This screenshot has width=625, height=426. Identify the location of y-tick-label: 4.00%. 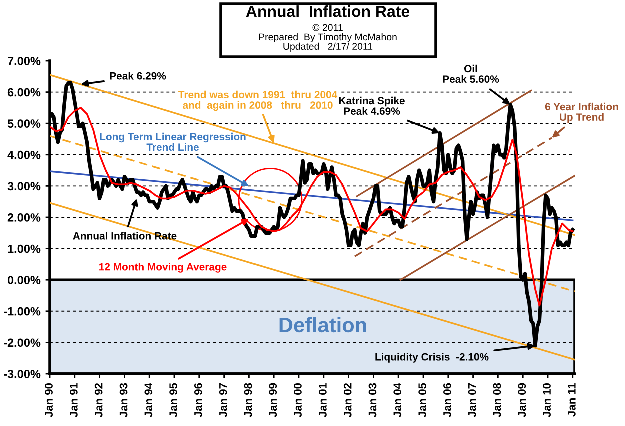
(24, 155).